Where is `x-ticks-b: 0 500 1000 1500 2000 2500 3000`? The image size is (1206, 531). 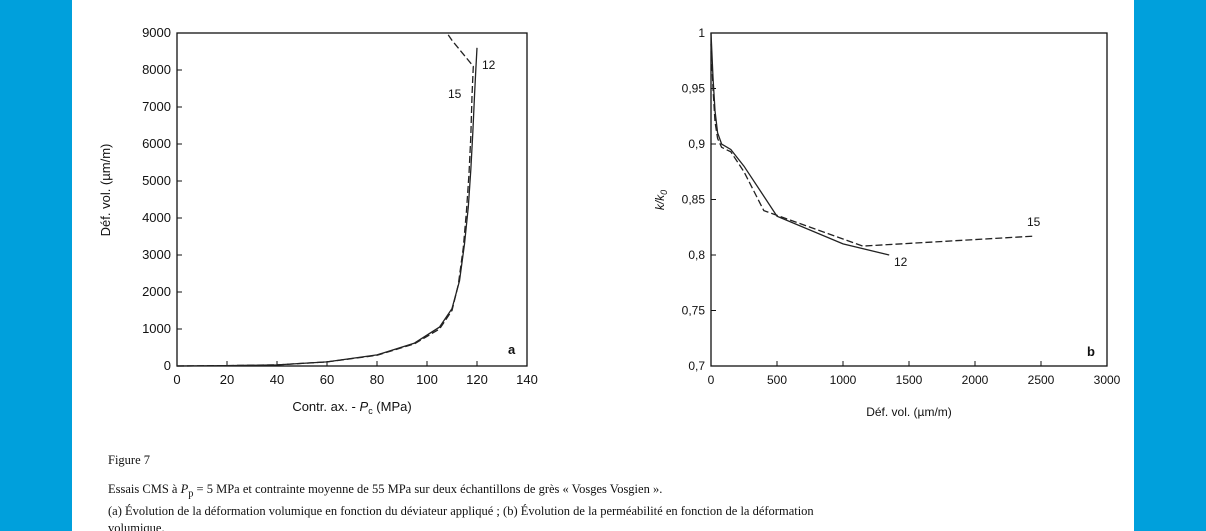 x-ticks-b: 0 500 1000 1500 2000 2500 3000 is located at coordinates (914, 374).